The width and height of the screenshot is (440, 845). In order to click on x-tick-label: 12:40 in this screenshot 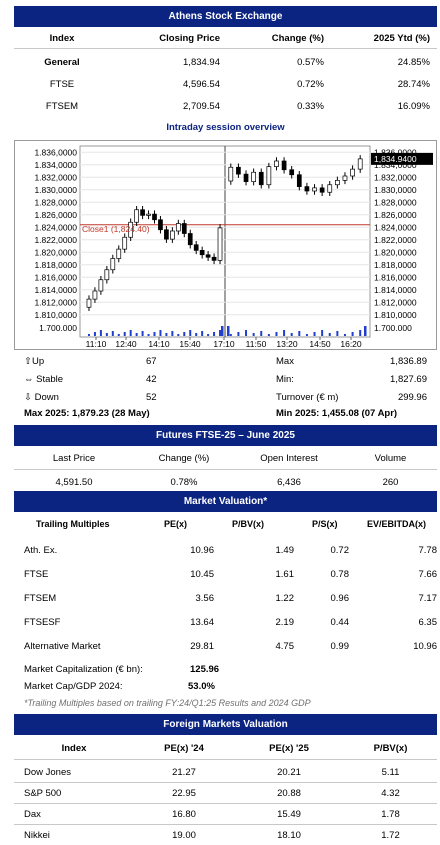, I will do `click(126, 344)`.